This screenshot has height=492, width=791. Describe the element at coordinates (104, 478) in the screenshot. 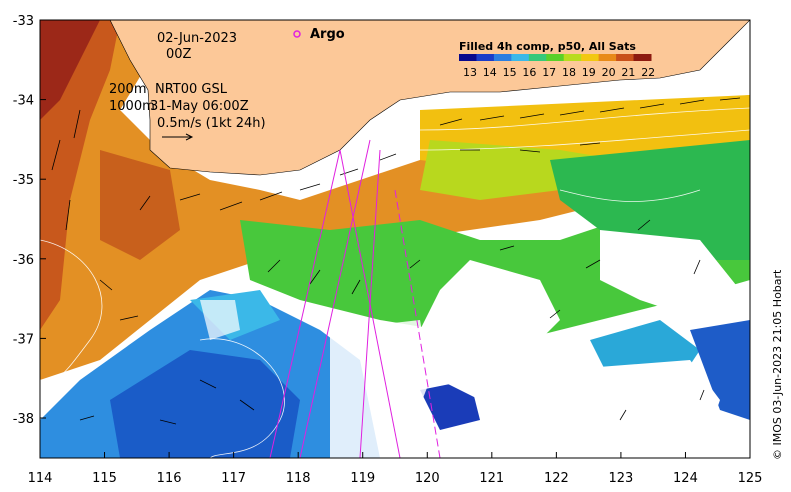

I see `x-tick-label: 115` at that location.